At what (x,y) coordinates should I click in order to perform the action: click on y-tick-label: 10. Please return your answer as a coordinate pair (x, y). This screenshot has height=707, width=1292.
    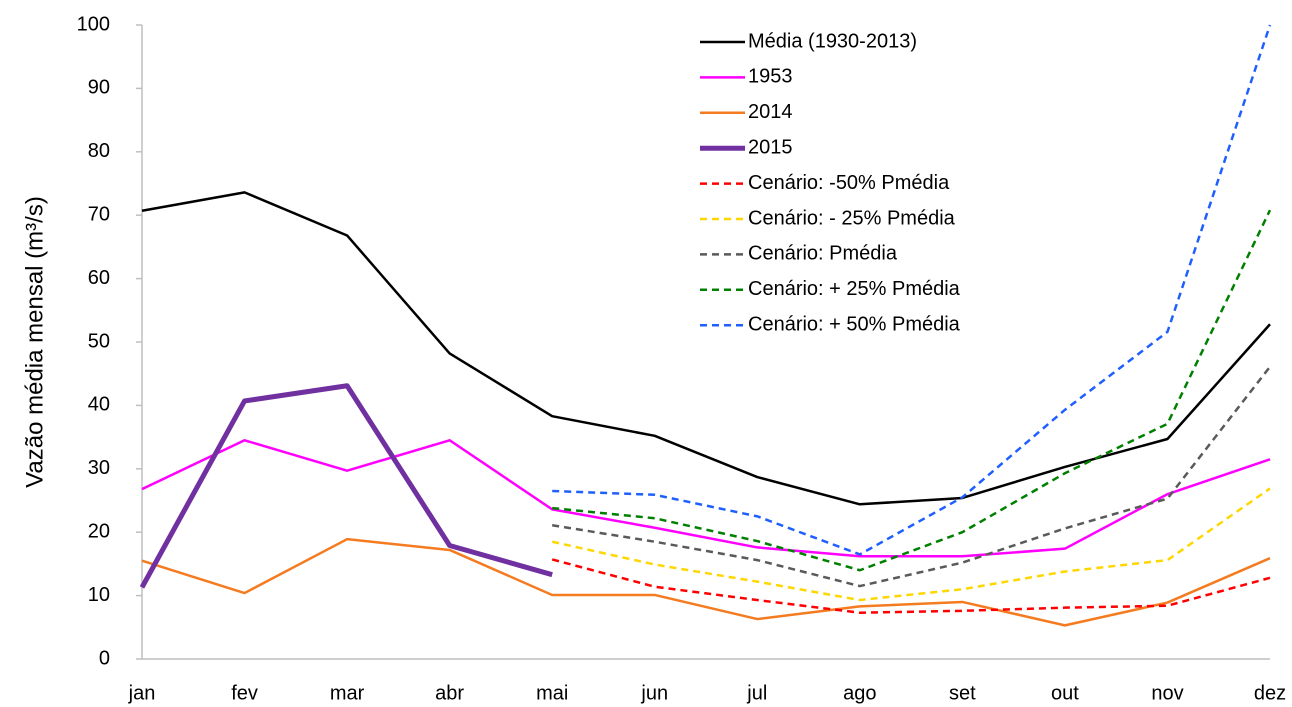
    Looking at the image, I should click on (99, 595).